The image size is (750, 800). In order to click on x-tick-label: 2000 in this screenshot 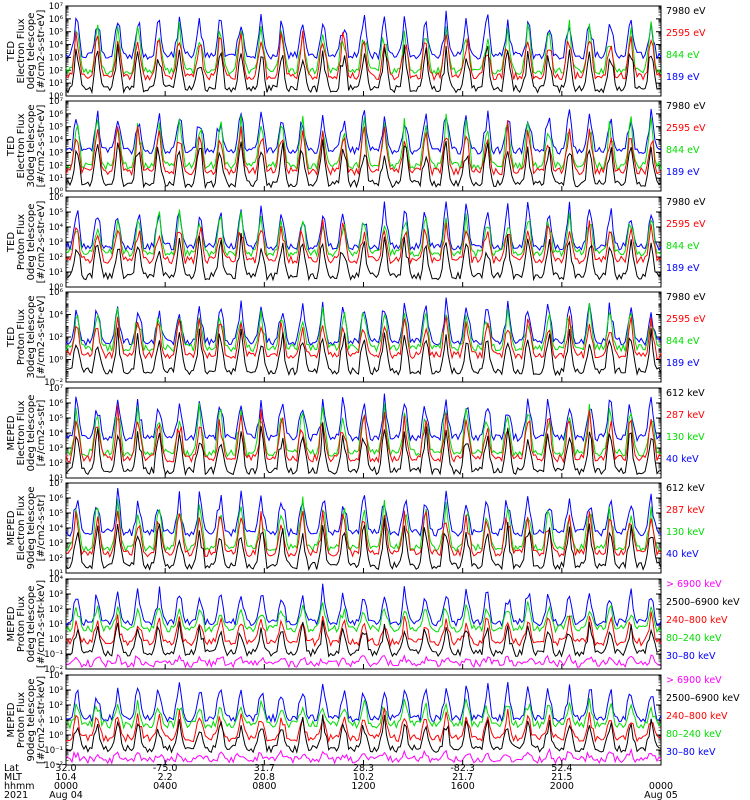, I will do `click(562, 786)`.